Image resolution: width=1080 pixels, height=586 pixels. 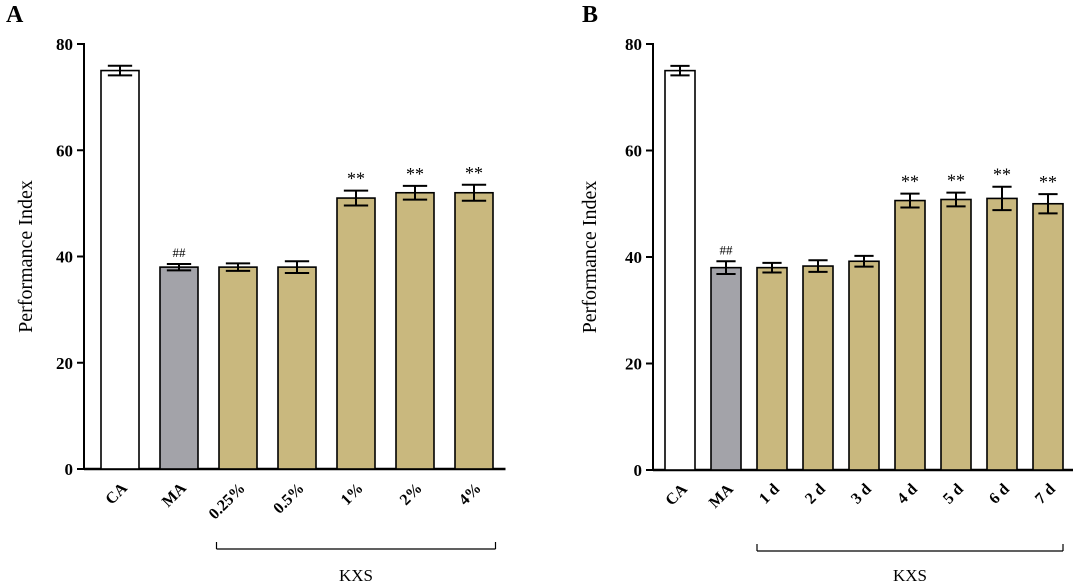 I want to click on x-tick-label: 0.25%, so click(x=227, y=501).